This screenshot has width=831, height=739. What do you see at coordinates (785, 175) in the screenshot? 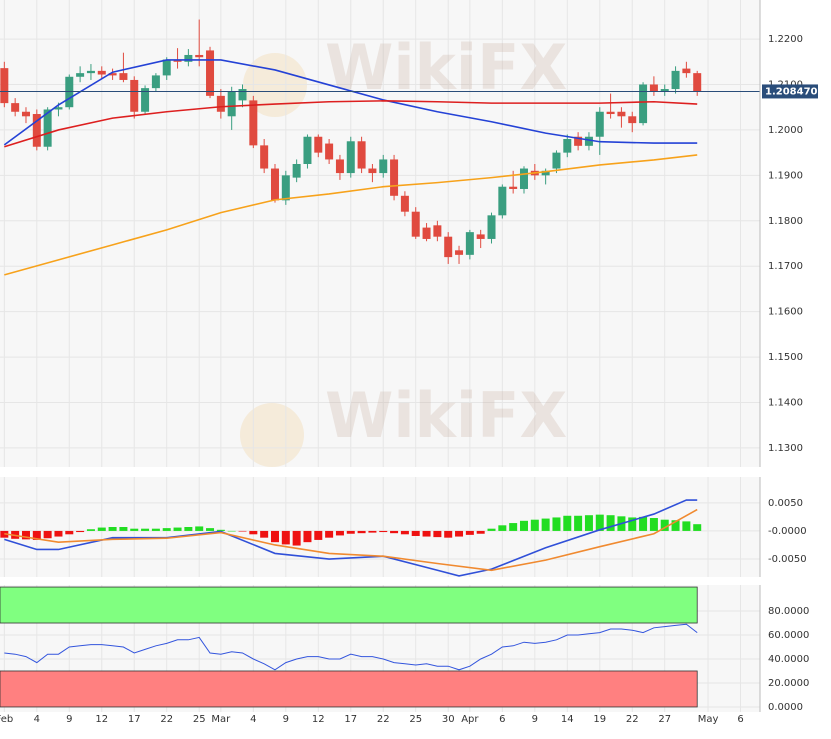
I see `y-tick-label: 1.1900` at bounding box center [785, 175].